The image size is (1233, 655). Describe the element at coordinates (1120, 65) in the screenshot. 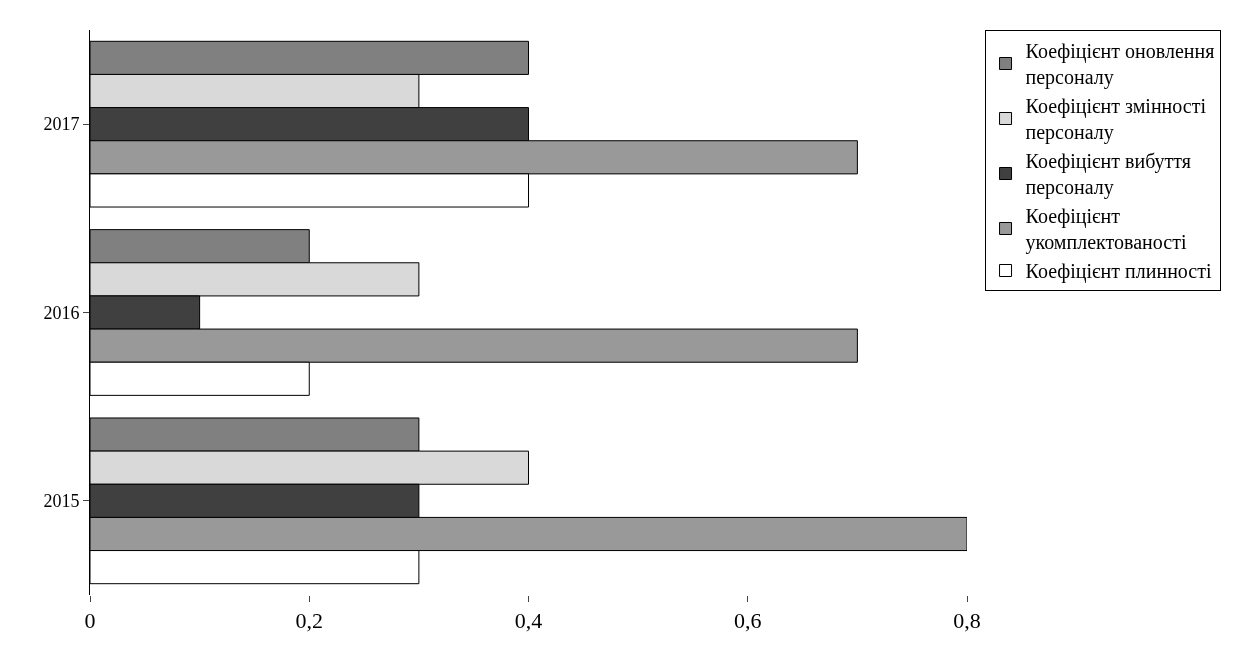

I see `legend-label: Коефіцієнт оновлення персоналу` at that location.